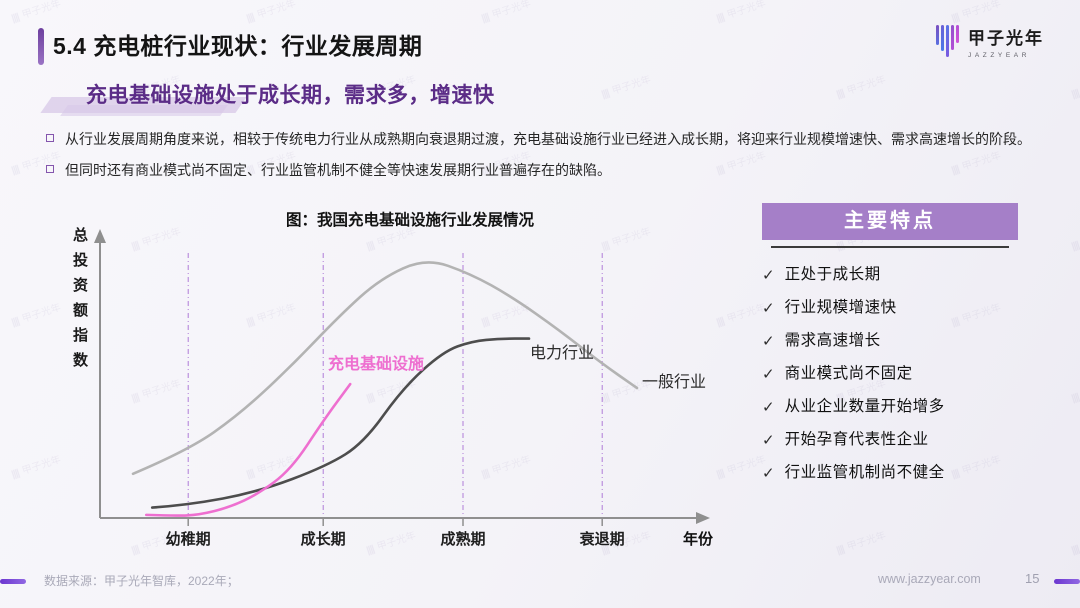 The width and height of the screenshot is (1080, 608). I want to click on x-axis-label: 年份, so click(698, 539).